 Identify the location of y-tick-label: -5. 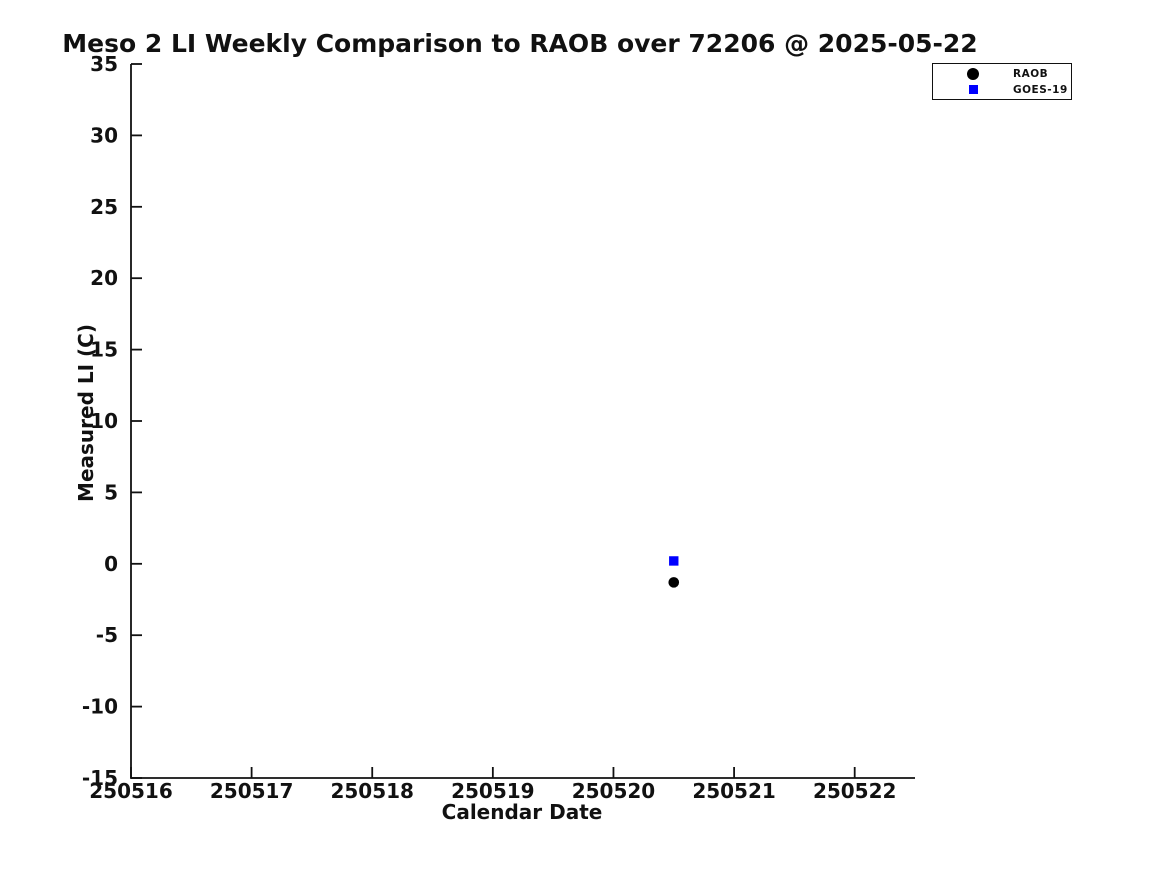
(107, 635).